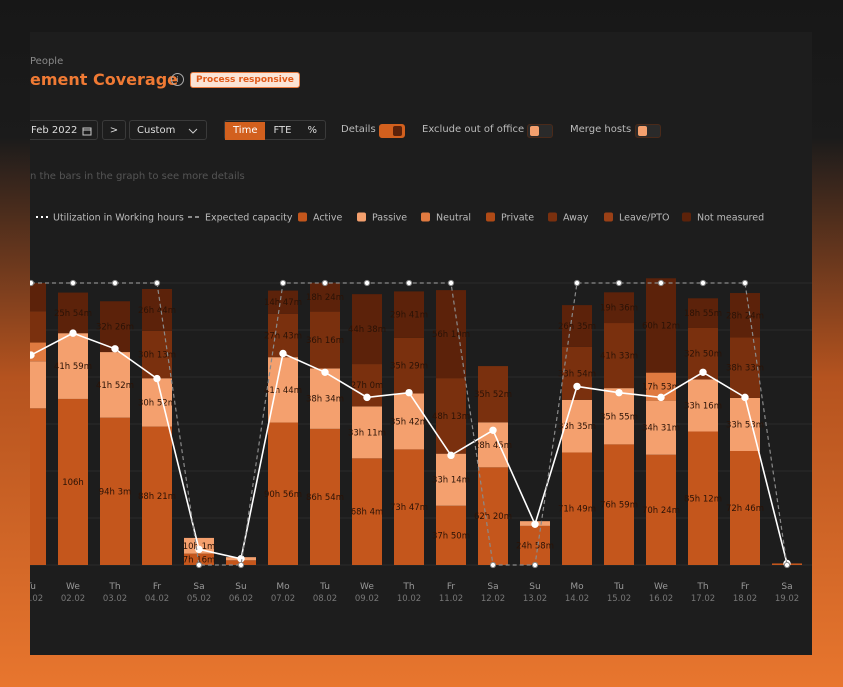  I want to click on toggle-label: Exclude out of office, so click(473, 129).